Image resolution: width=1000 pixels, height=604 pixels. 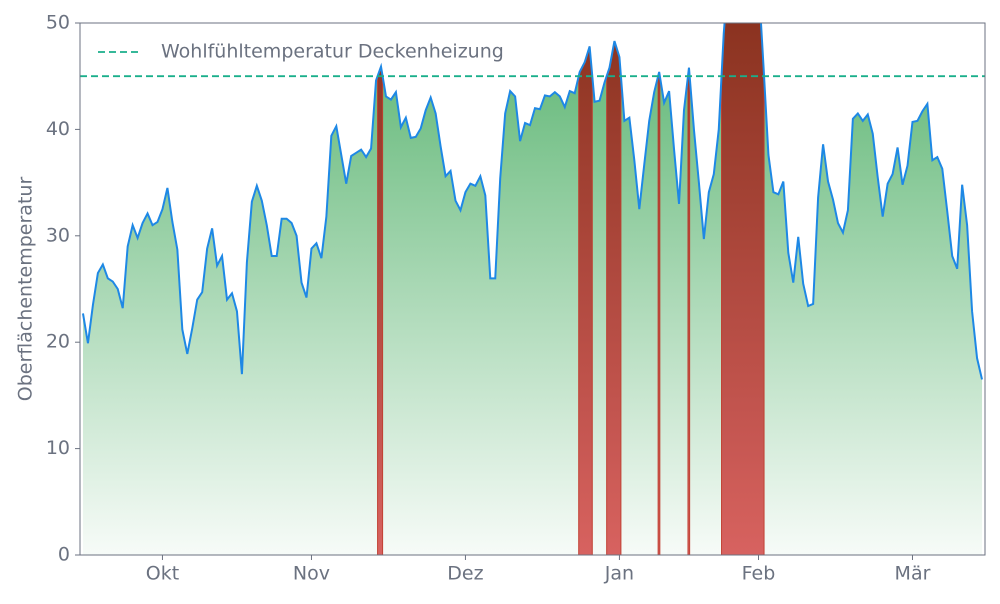 I want to click on y-tick-label: 30, so click(x=58, y=235).